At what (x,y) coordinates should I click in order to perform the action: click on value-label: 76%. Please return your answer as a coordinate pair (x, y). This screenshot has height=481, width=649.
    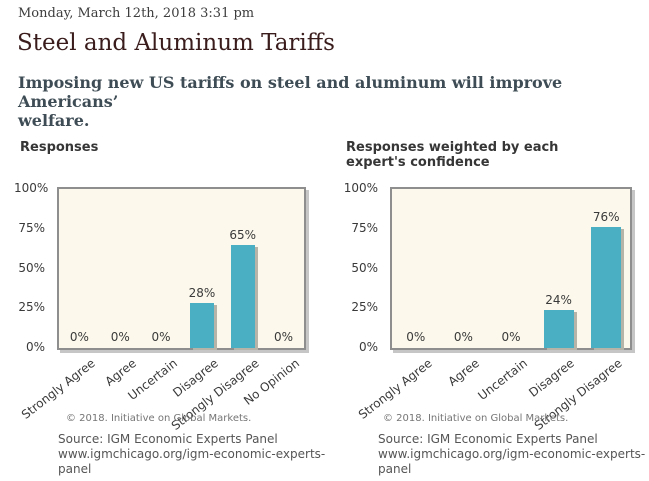
    Looking at the image, I should click on (606, 217).